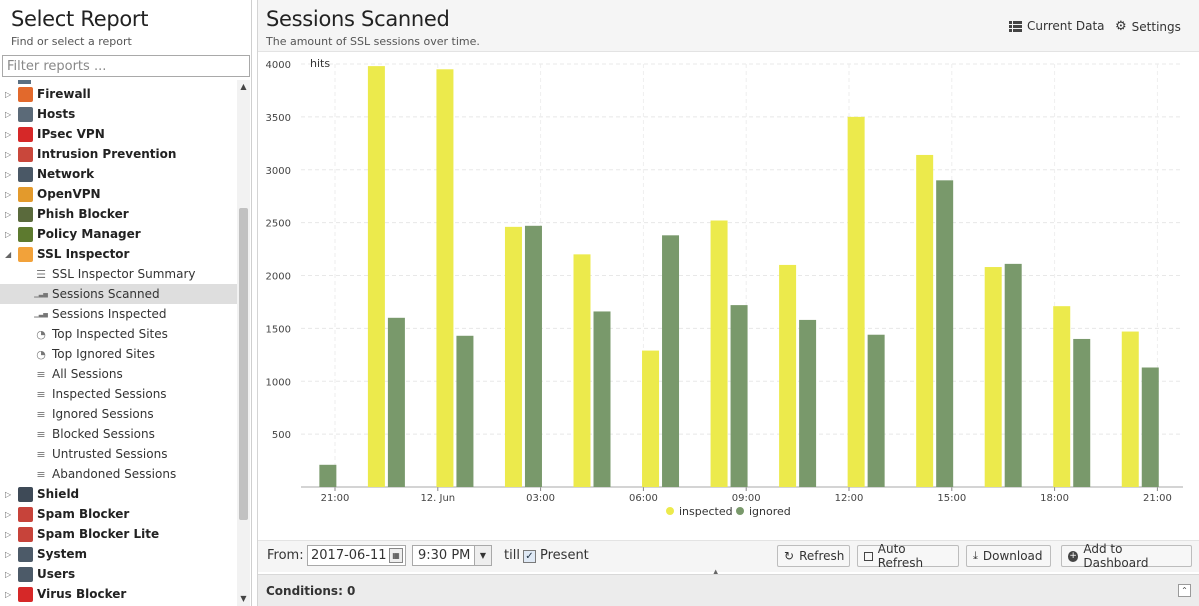 The width and height of the screenshot is (1199, 606). Describe the element at coordinates (281, 435) in the screenshot. I see `y-tick-label: 500` at that location.